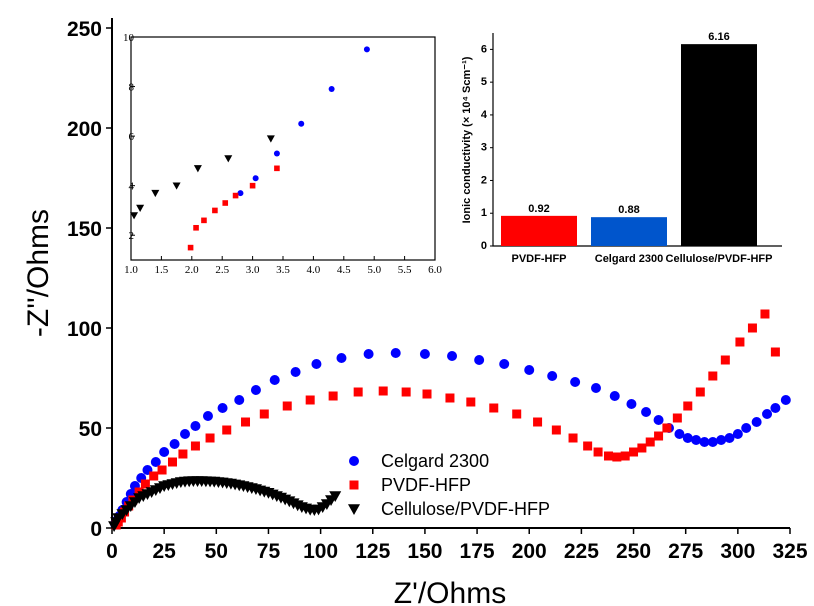 The width and height of the screenshot is (814, 606). I want to click on main-y-tick-label: 250, so click(84, 29).